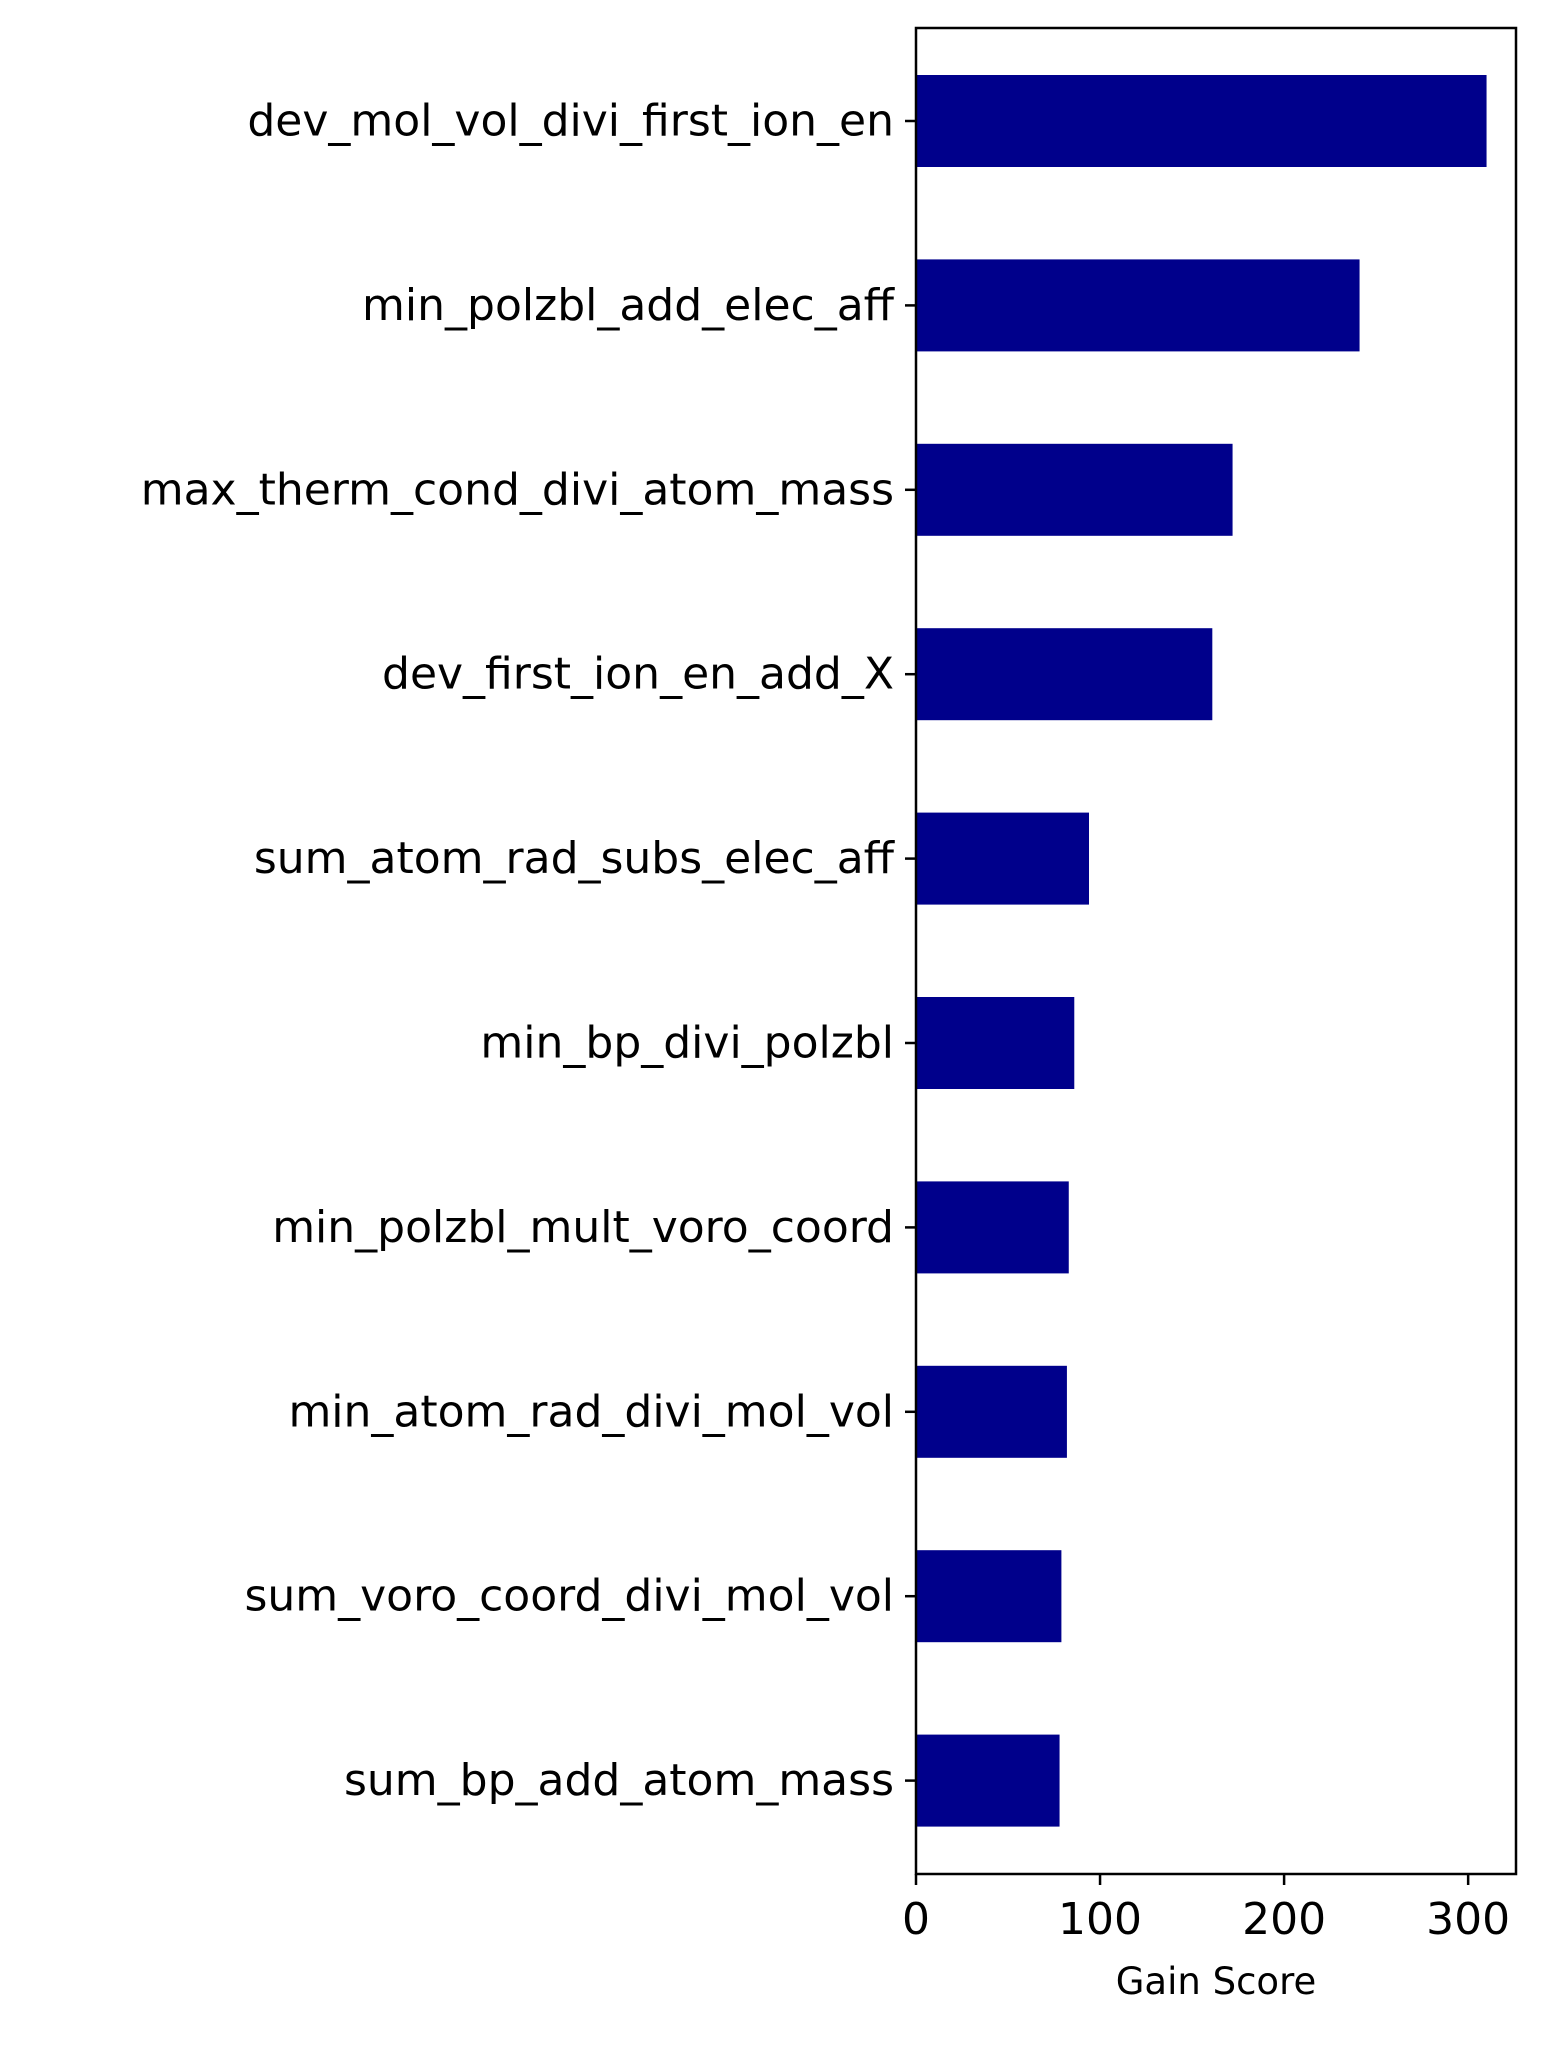 The width and height of the screenshot is (1546, 2048). Describe the element at coordinates (916, 1919) in the screenshot. I see `x-tick-label: 0` at that location.